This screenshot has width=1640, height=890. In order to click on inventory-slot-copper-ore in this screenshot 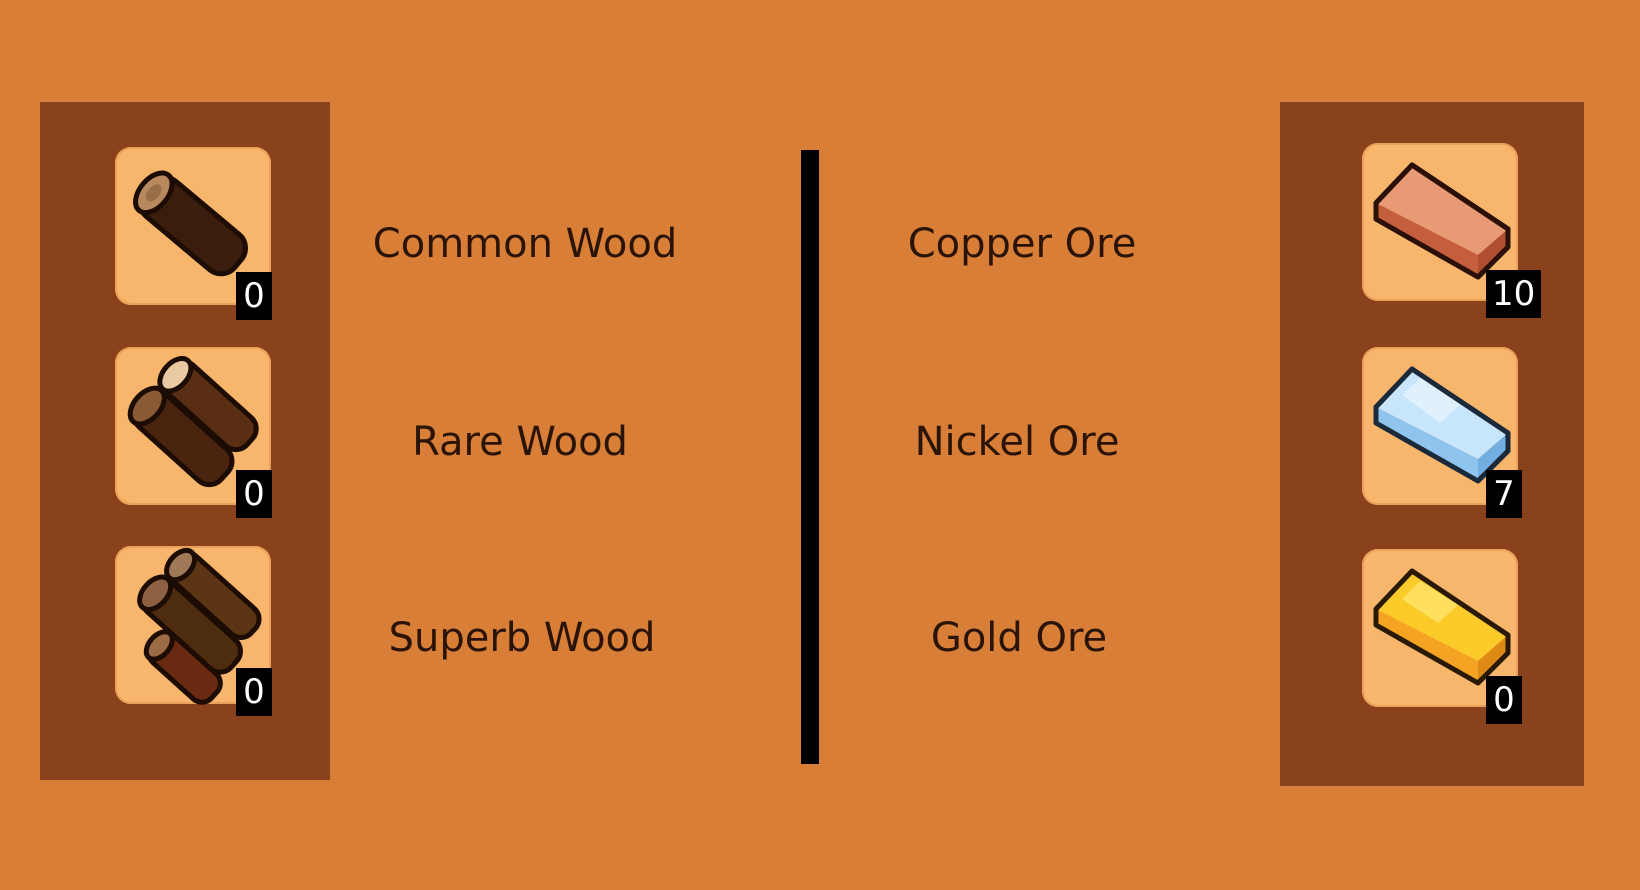, I will do `click(1440, 222)`.